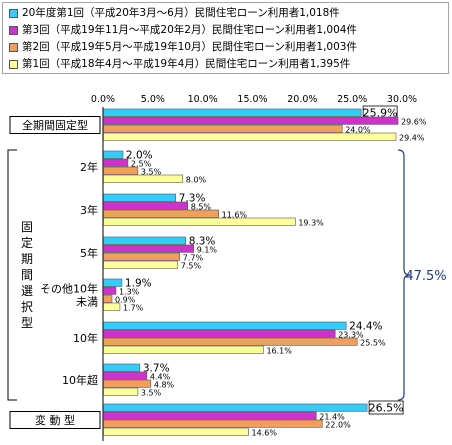 Image resolution: width=452 pixels, height=445 pixels. What do you see at coordinates (203, 99) in the screenshot?
I see `x-tick-label: 10.0%` at bounding box center [203, 99].